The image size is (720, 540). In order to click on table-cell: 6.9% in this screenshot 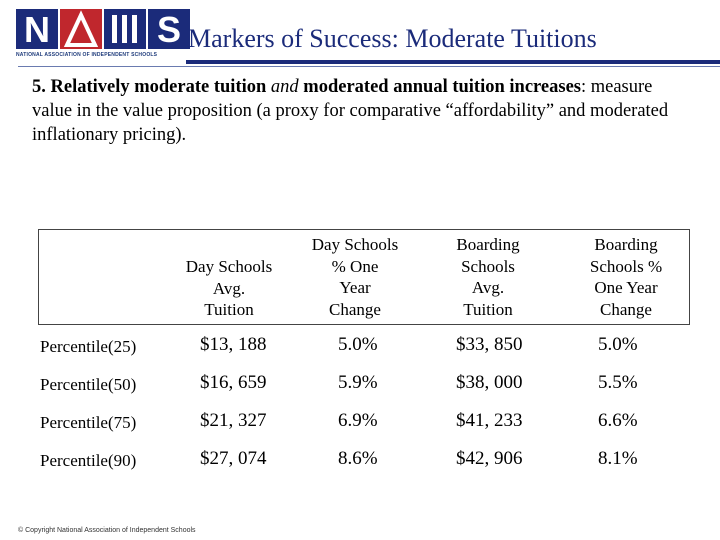, I will do `click(358, 420)`.